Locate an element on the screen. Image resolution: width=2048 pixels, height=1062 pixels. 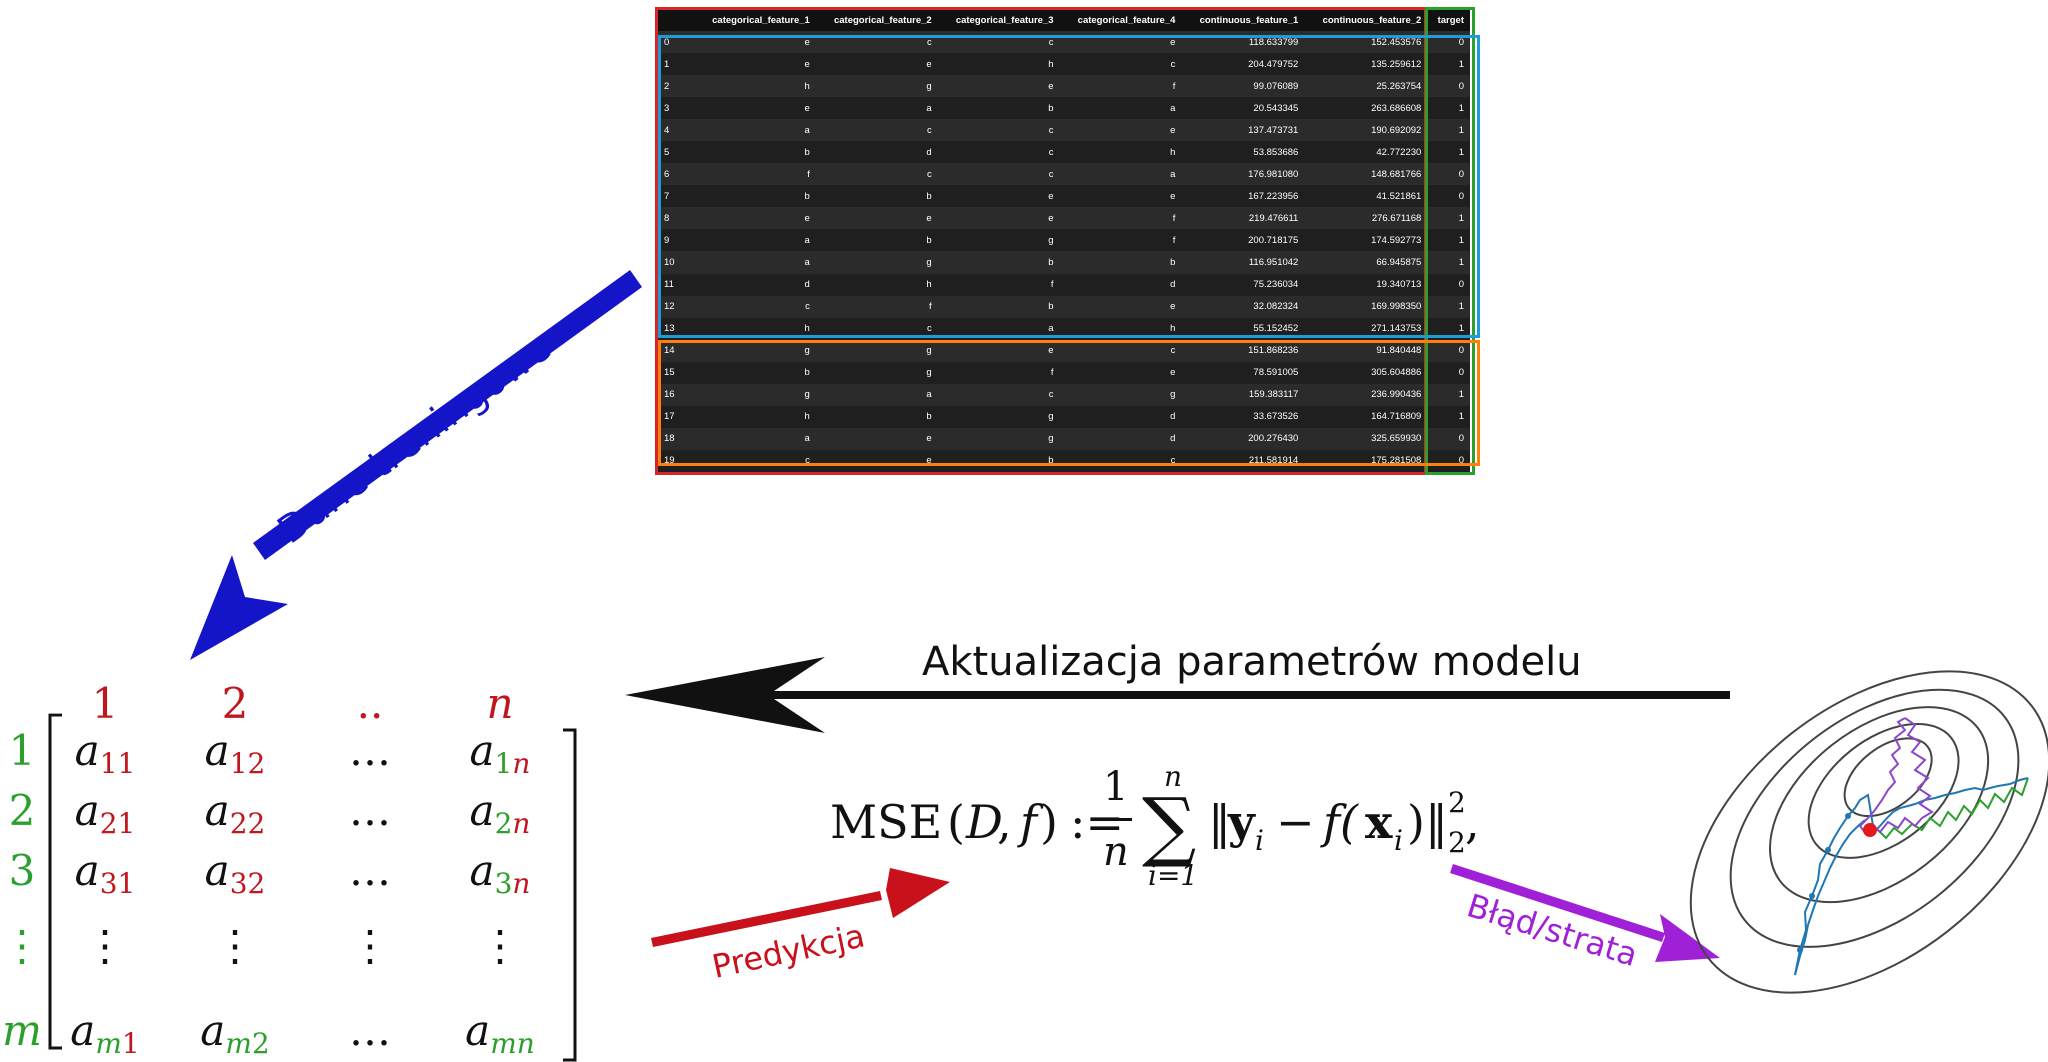
table-cell: 148.681766 is located at coordinates (1366, 174).